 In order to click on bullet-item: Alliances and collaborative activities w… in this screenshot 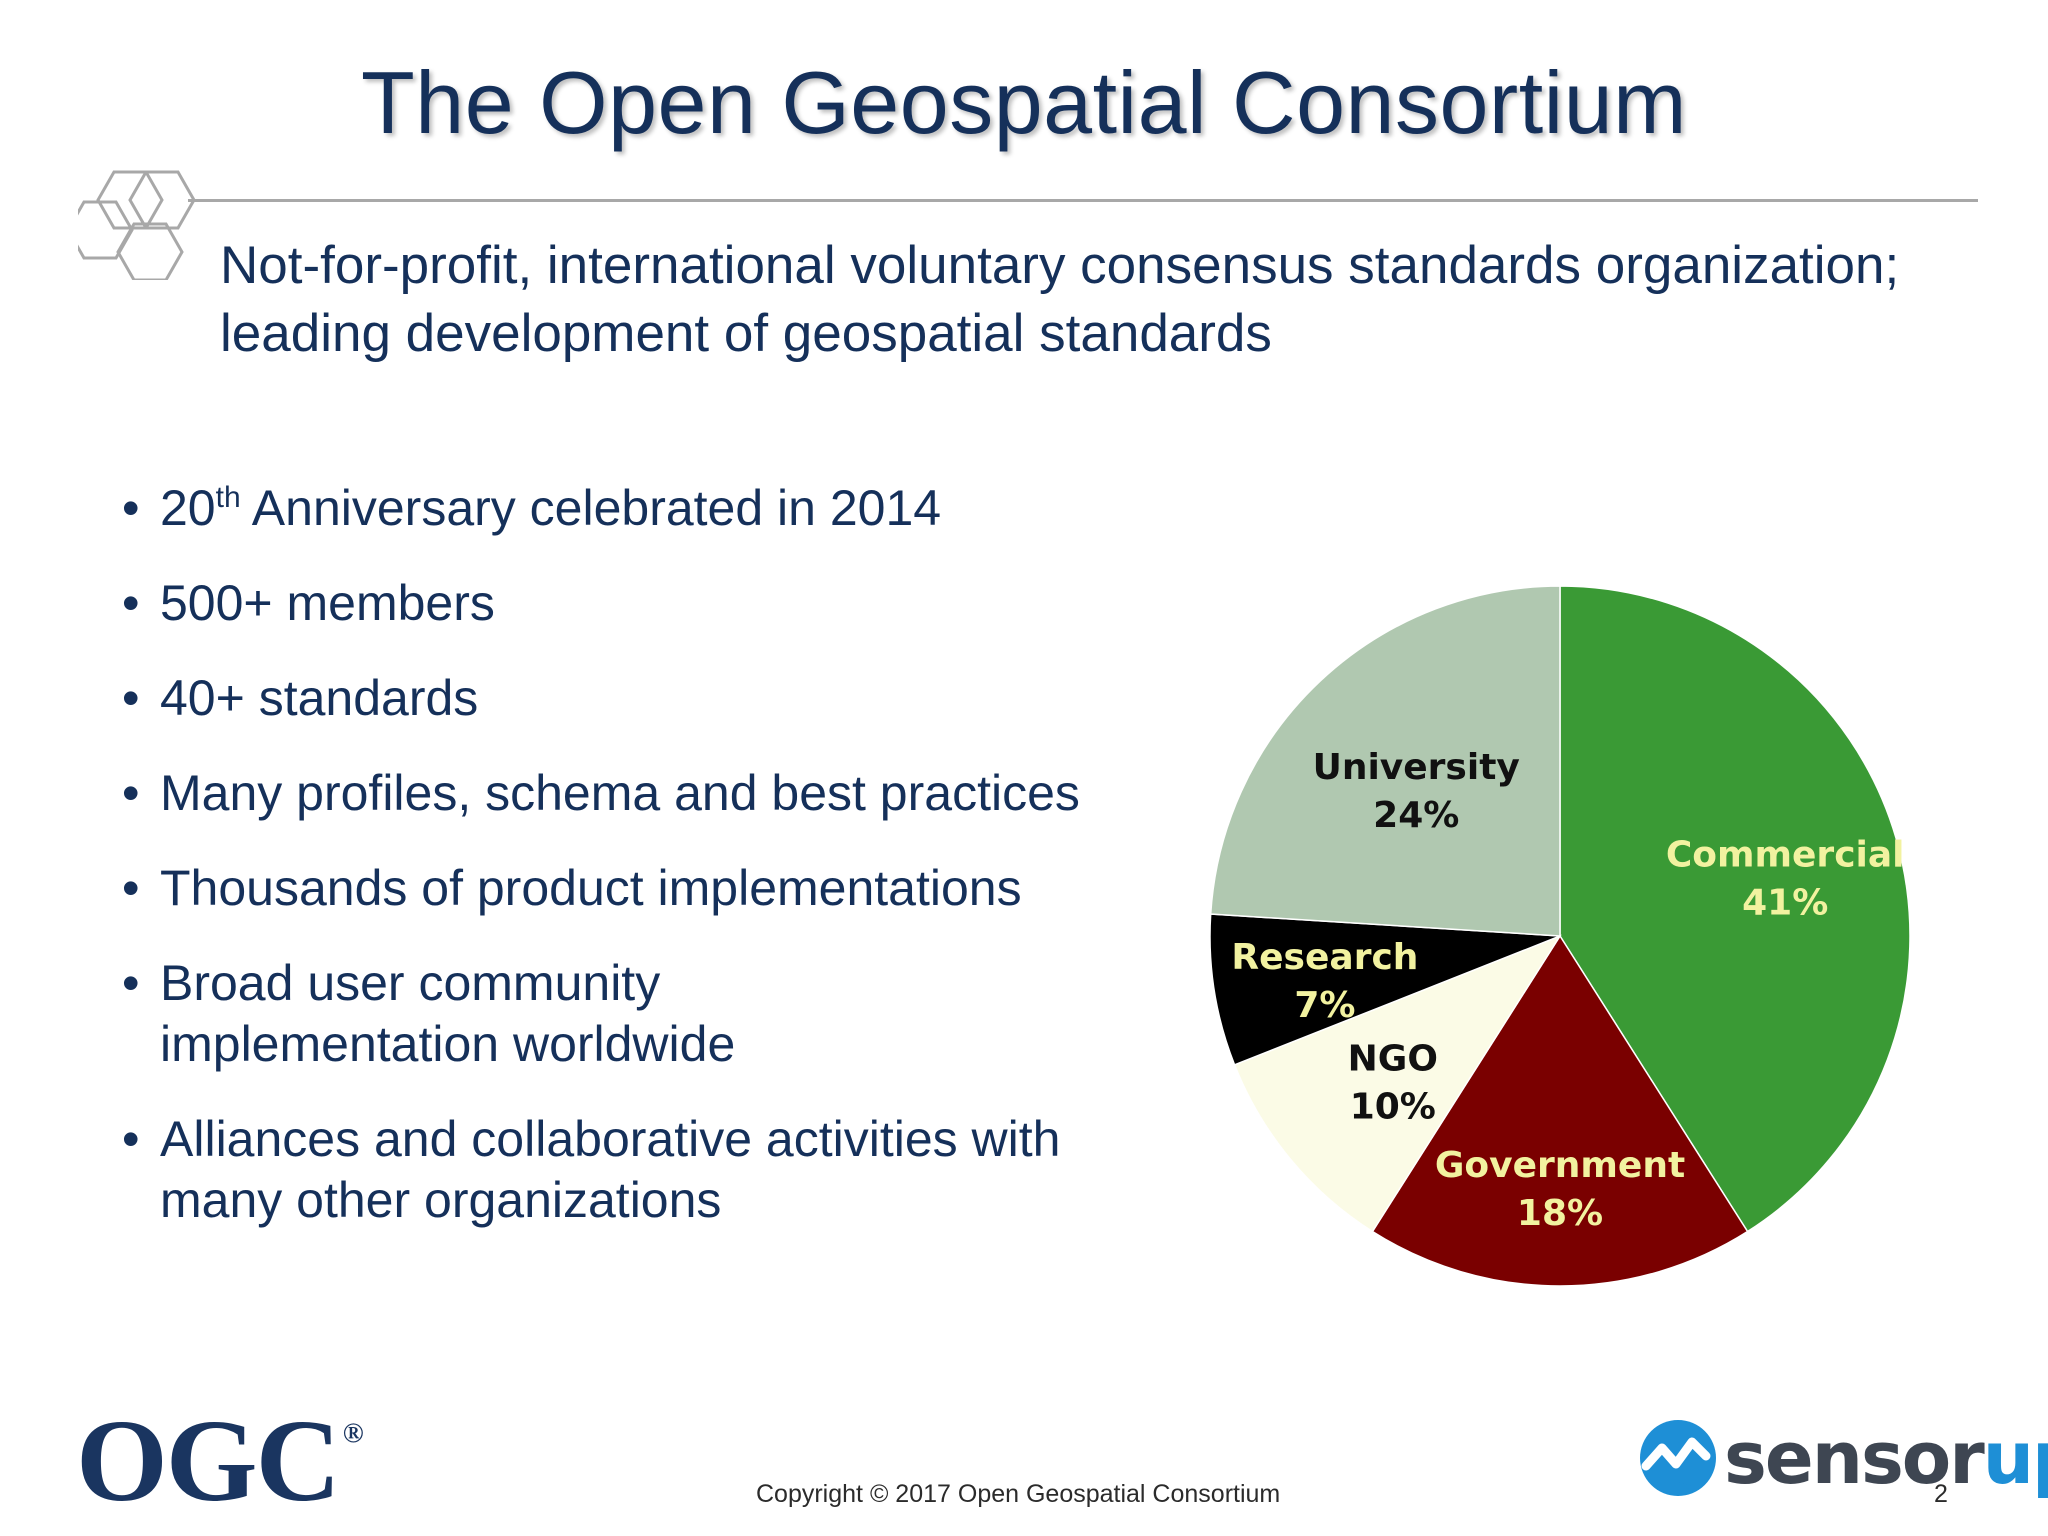, I will do `click(642, 1170)`.